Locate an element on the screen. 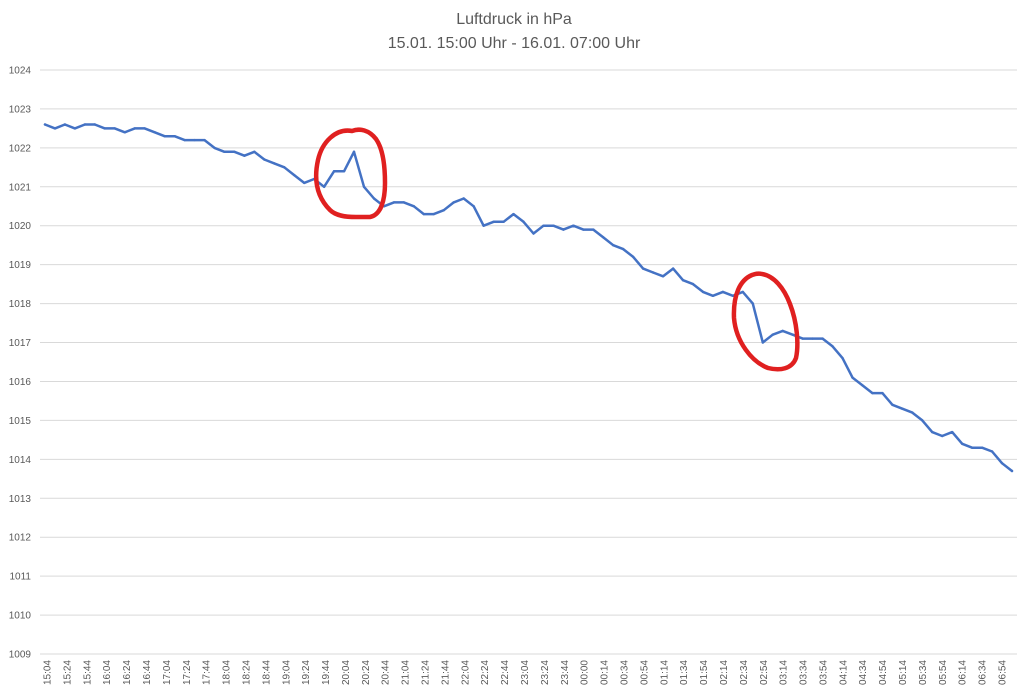  y-tick-label: 1014 is located at coordinates (20, 460).